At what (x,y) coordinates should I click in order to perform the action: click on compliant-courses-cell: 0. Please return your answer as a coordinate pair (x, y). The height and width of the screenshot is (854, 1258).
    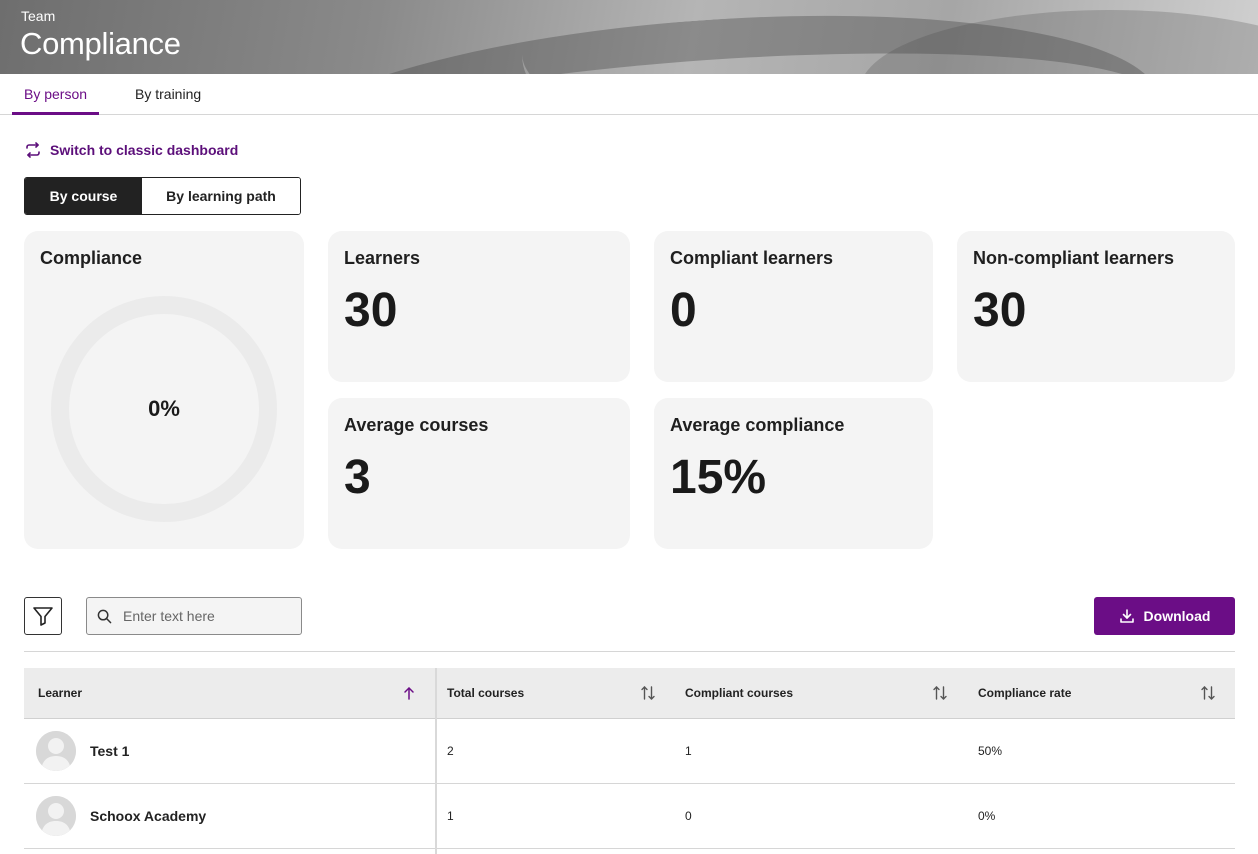
    Looking at the image, I should click on (688, 816).